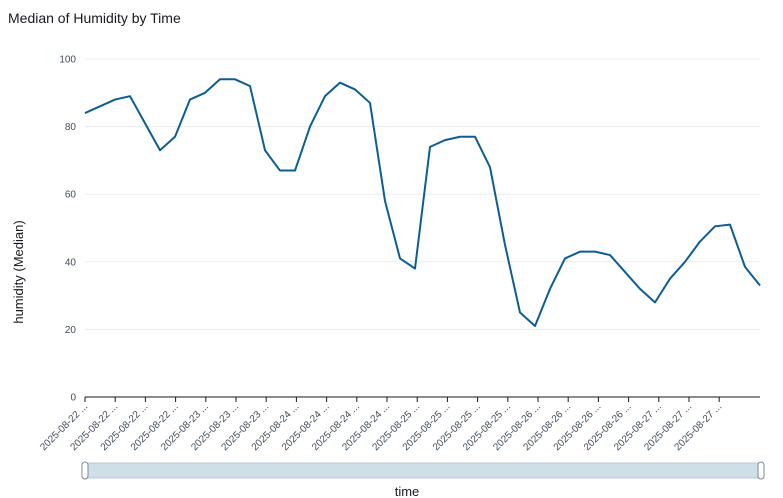 Image resolution: width=783 pixels, height=498 pixels. What do you see at coordinates (71, 195) in the screenshot?
I see `y-tick-label: 60` at bounding box center [71, 195].